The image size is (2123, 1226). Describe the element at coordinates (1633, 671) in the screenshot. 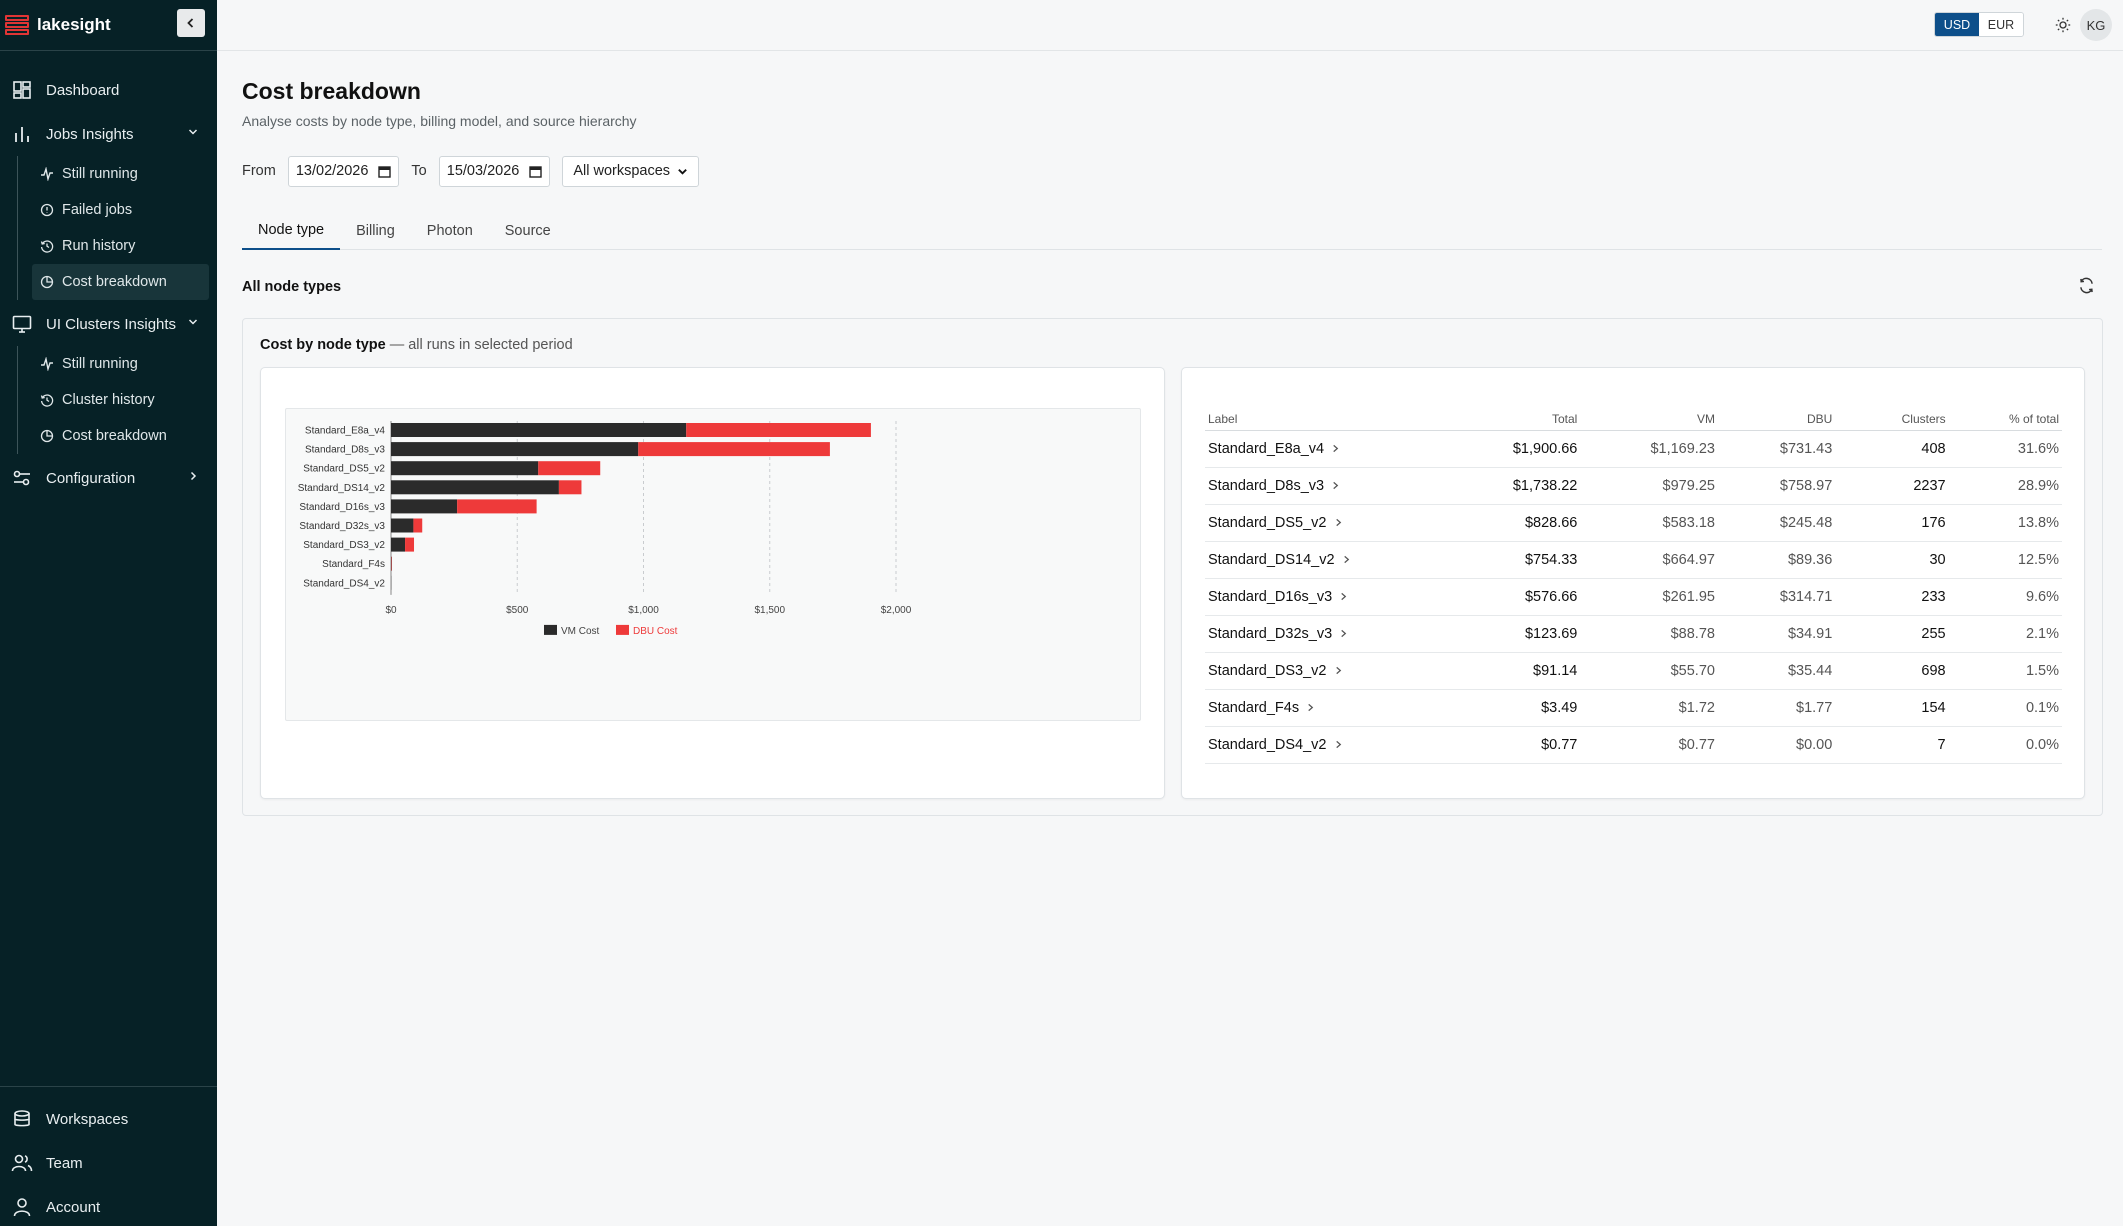

I see `table-row: Standard_DS3_v2 $91.14 $55.70 $35.44 698 1.5%` at that location.